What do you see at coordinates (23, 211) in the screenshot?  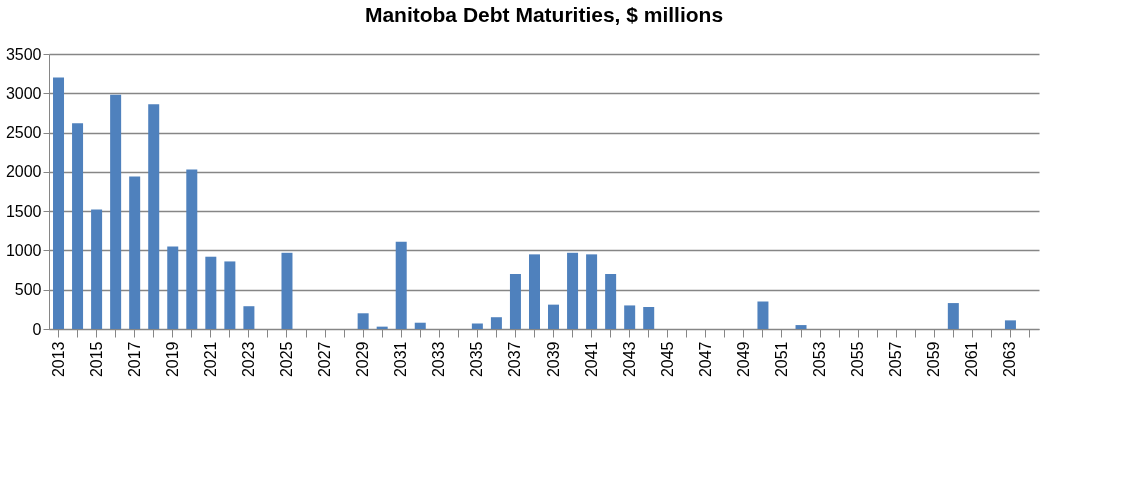 I see `y-tick-label: 1500` at bounding box center [23, 211].